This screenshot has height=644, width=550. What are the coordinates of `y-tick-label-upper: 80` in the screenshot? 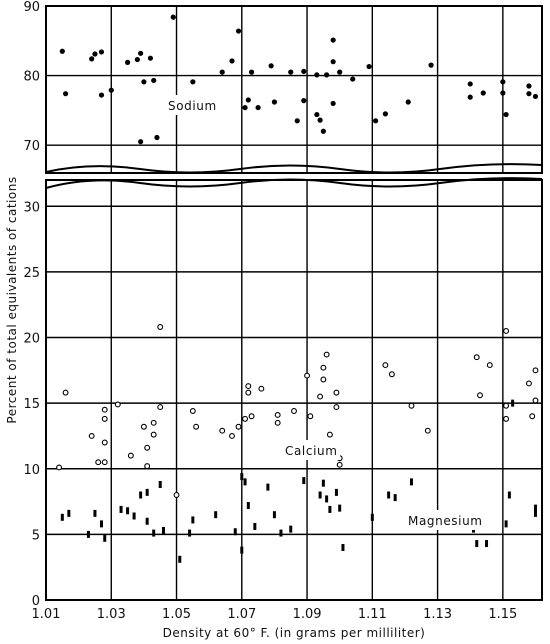 It's located at (31, 77).